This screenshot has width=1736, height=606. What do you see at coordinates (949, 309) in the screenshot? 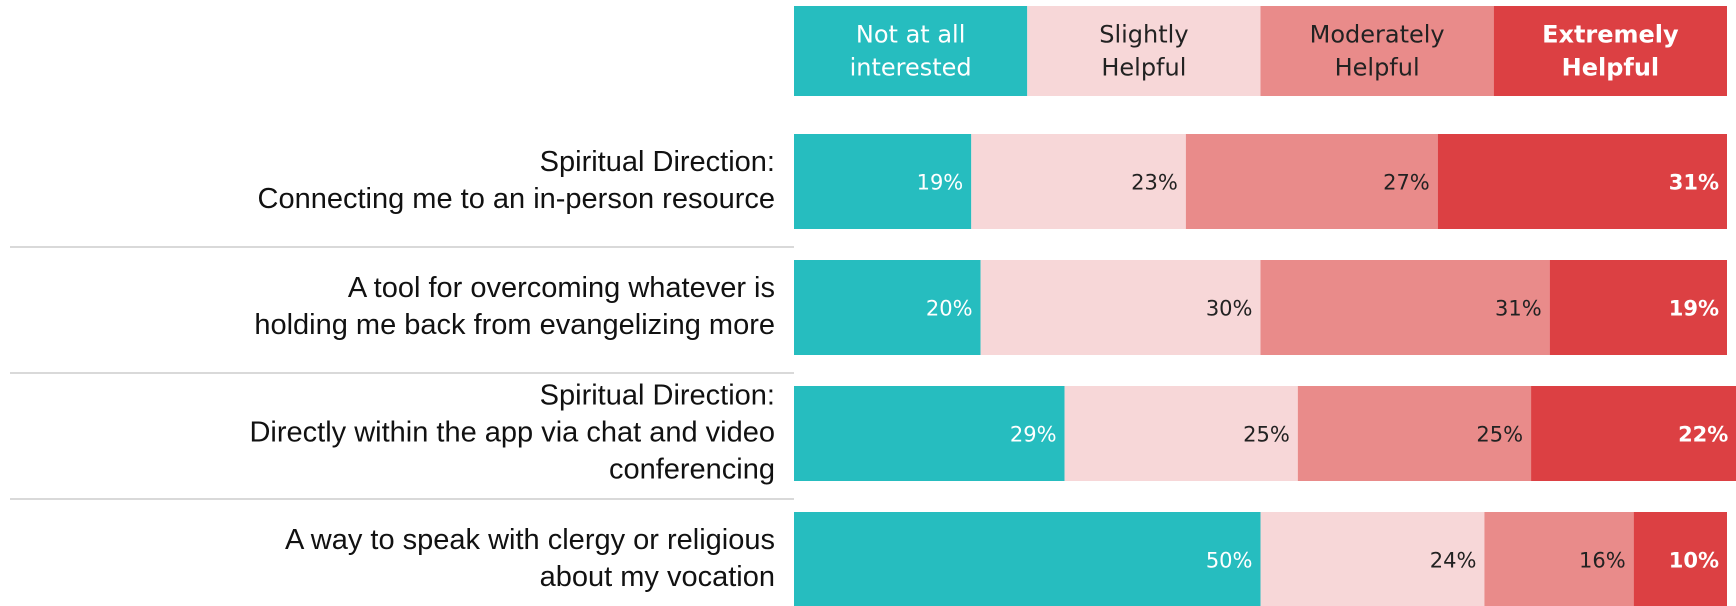
I see `value-label: 20%` at bounding box center [949, 309].